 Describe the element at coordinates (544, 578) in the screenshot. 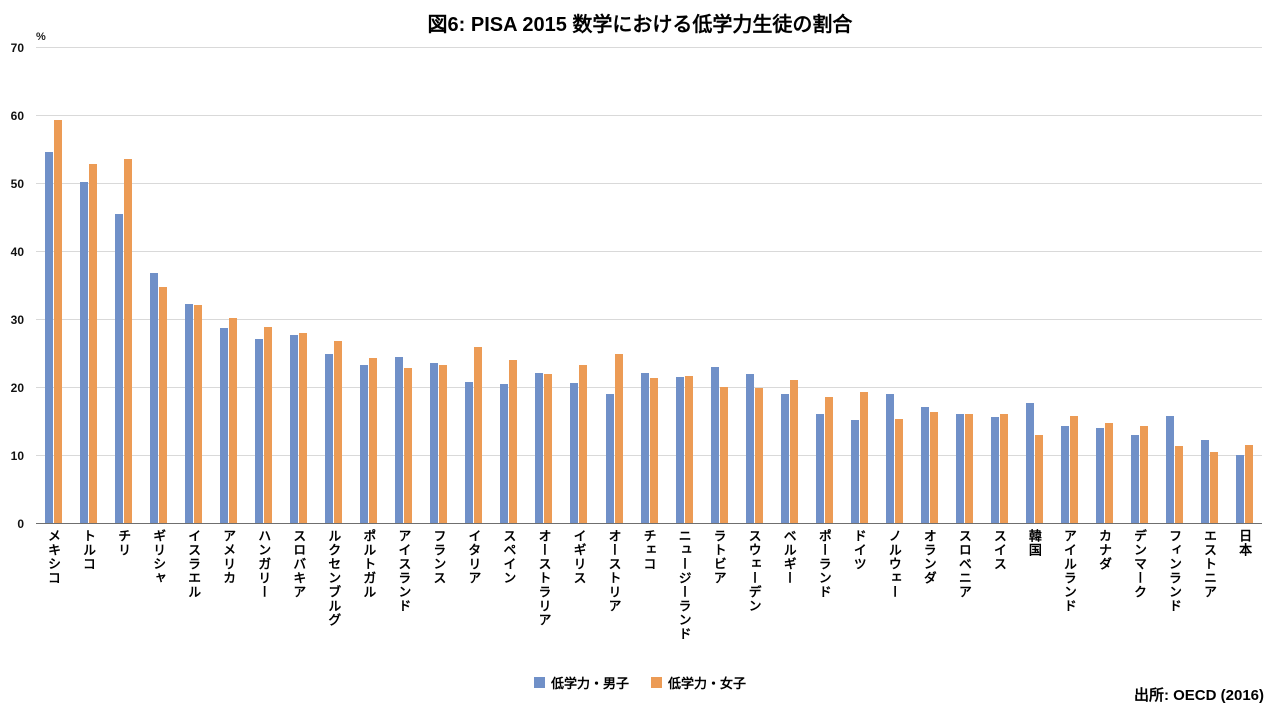

I see `country-label: オーストラリア` at that location.